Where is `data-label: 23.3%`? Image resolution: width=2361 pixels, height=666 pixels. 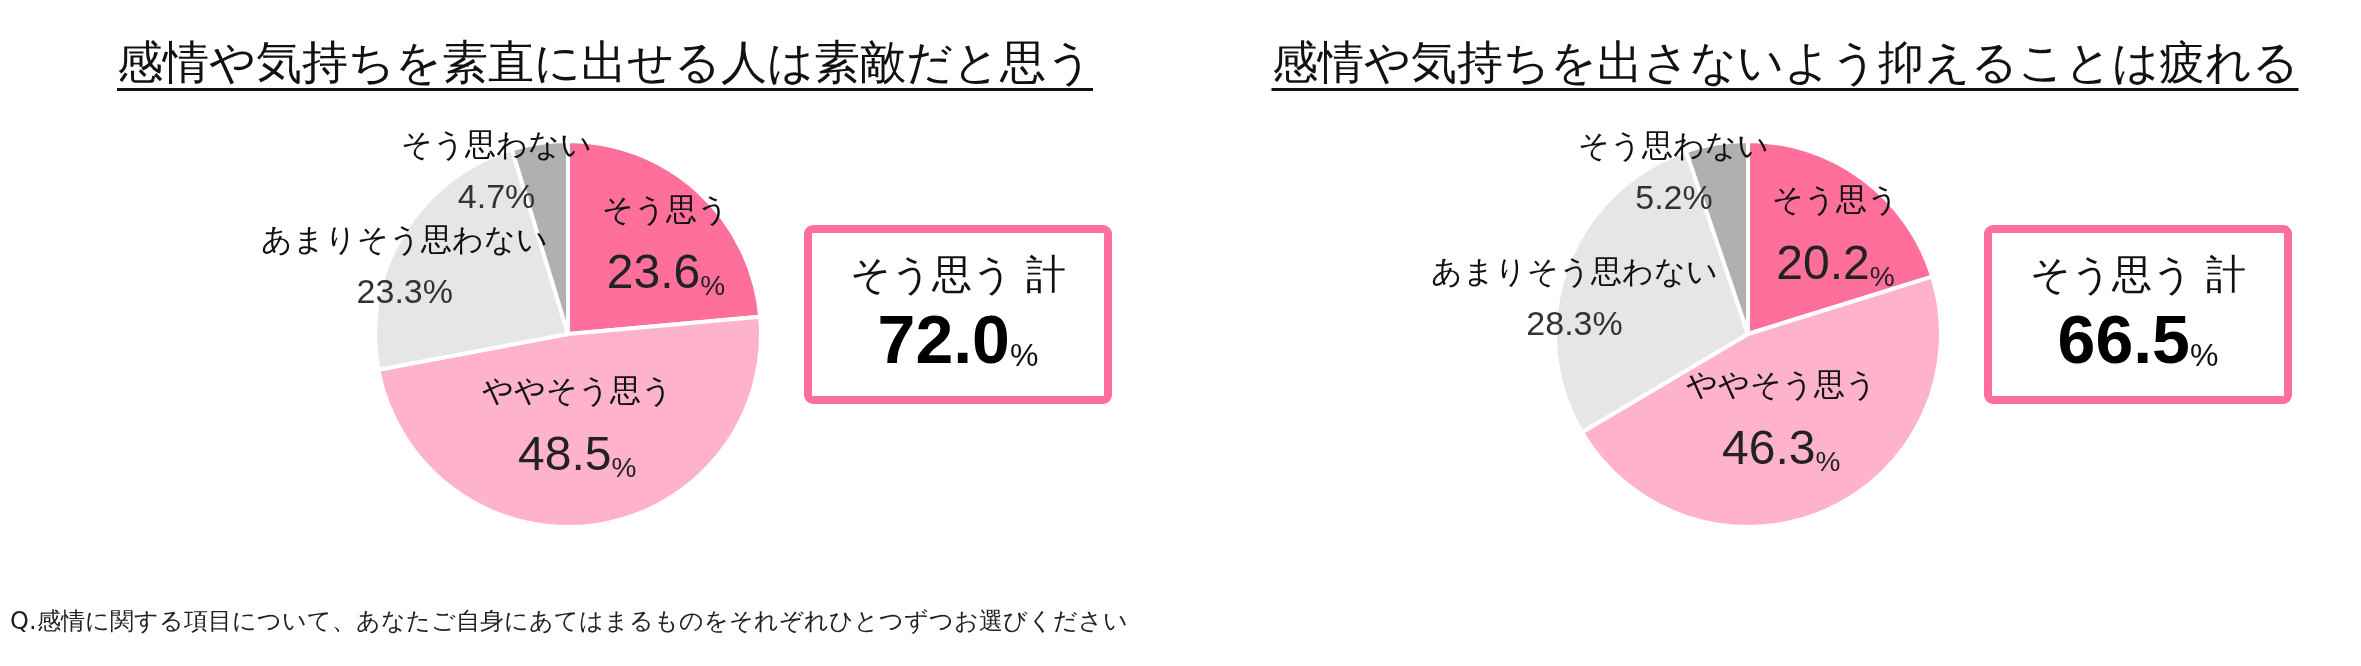
data-label: 23.3% is located at coordinates (404, 291).